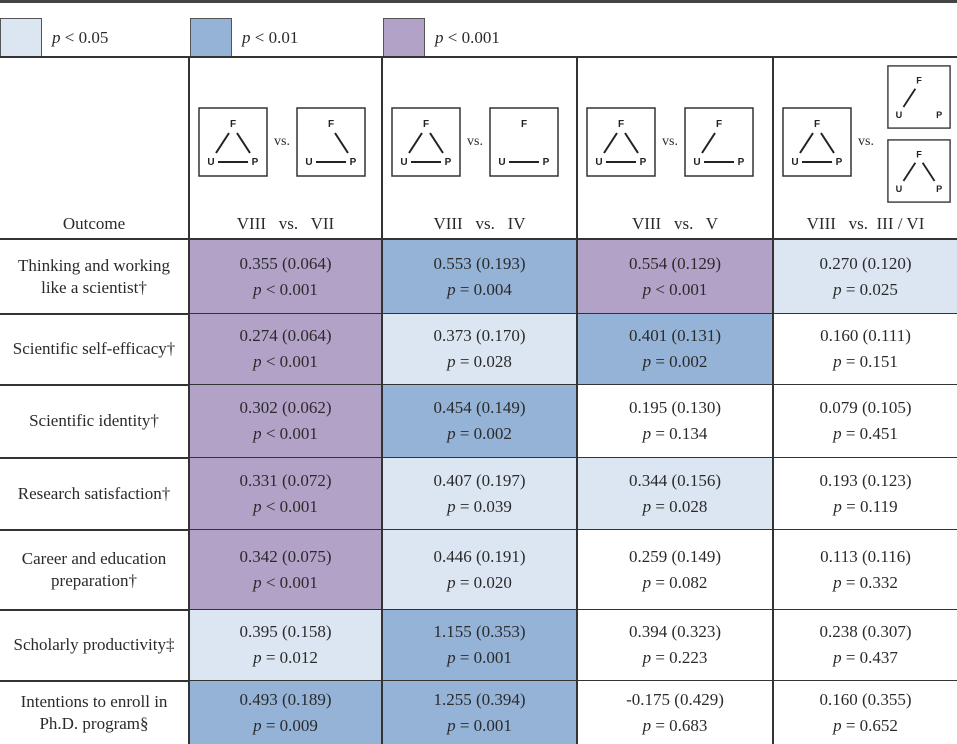  I want to click on estimate-cell: 0.302 (0.062) p < 0.001, so click(285, 421).